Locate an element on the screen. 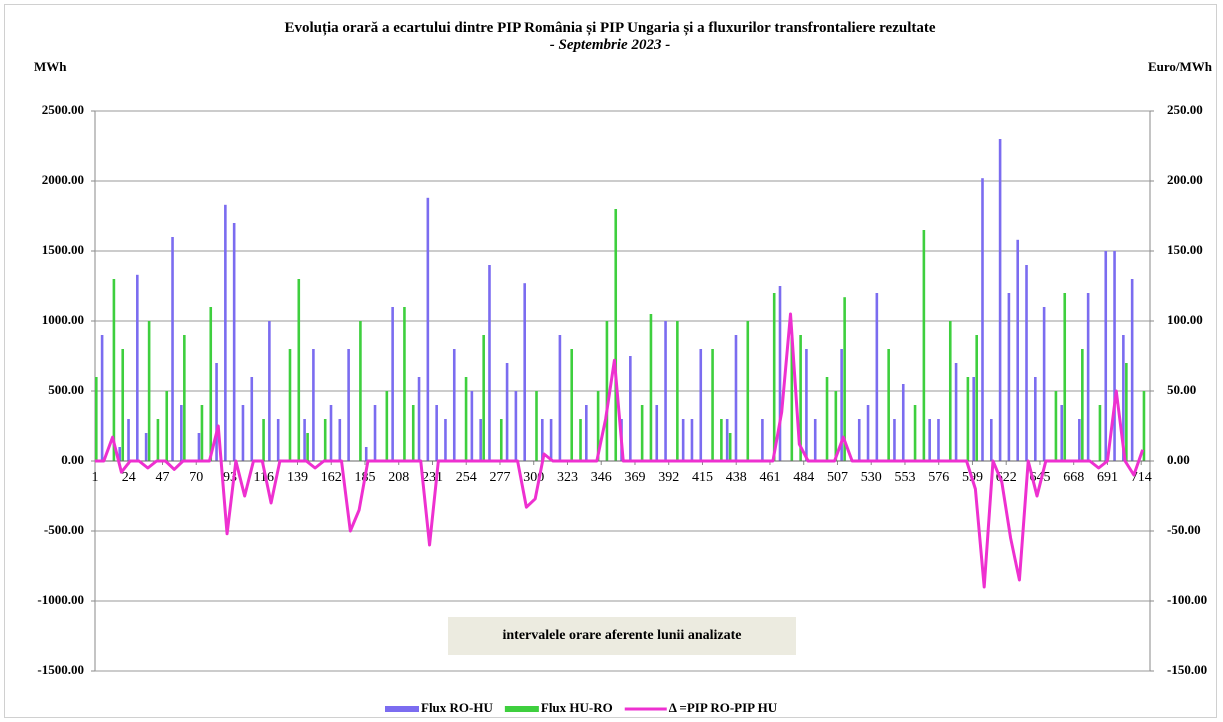 This screenshot has height=722, width=1223. legend-swatch is located at coordinates (402, 709).